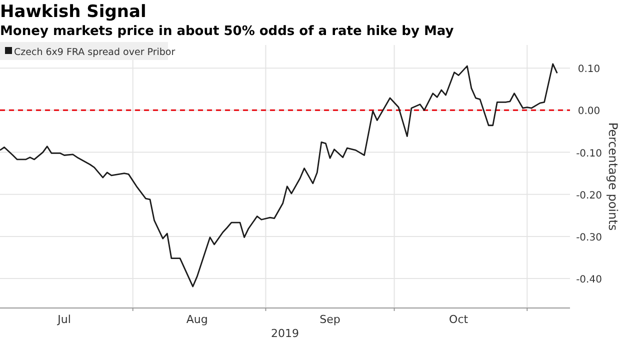 This screenshot has height=348, width=620. Describe the element at coordinates (330, 319) in the screenshot. I see `x-tick-label: Sep` at that location.